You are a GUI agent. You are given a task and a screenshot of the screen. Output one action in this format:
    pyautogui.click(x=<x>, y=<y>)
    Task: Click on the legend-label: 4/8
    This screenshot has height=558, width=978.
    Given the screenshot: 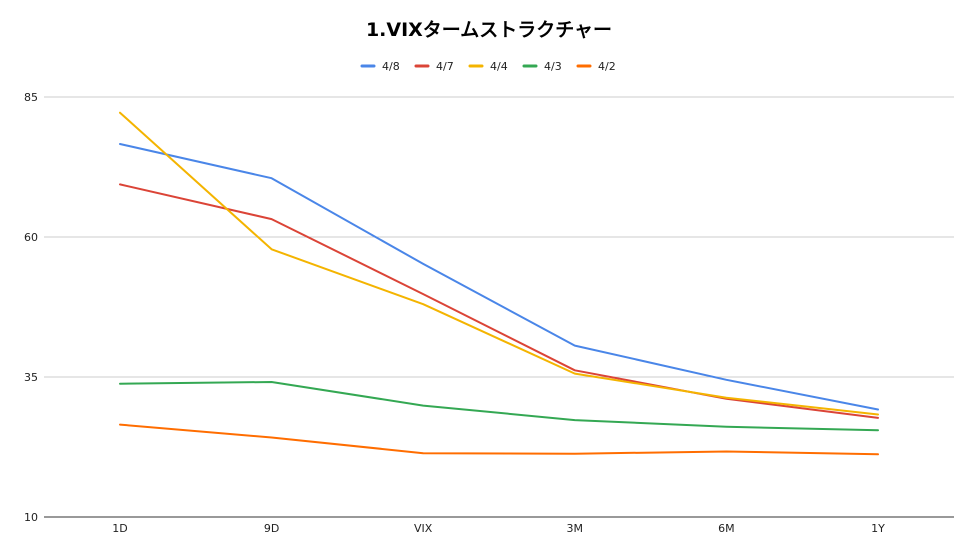 What is the action you would take?
    pyautogui.click(x=391, y=66)
    